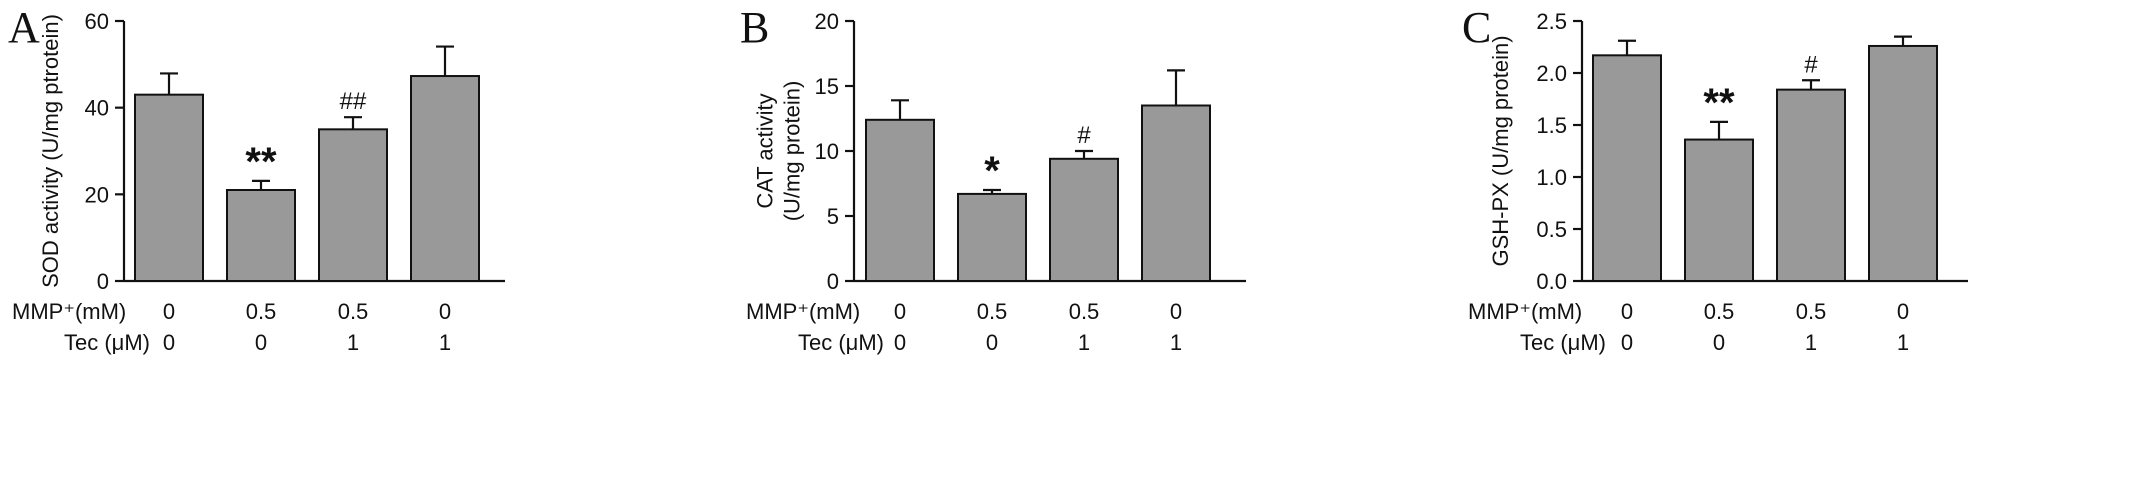  Describe the element at coordinates (24, 27) in the screenshot. I see `panel-a-letter: A` at that location.